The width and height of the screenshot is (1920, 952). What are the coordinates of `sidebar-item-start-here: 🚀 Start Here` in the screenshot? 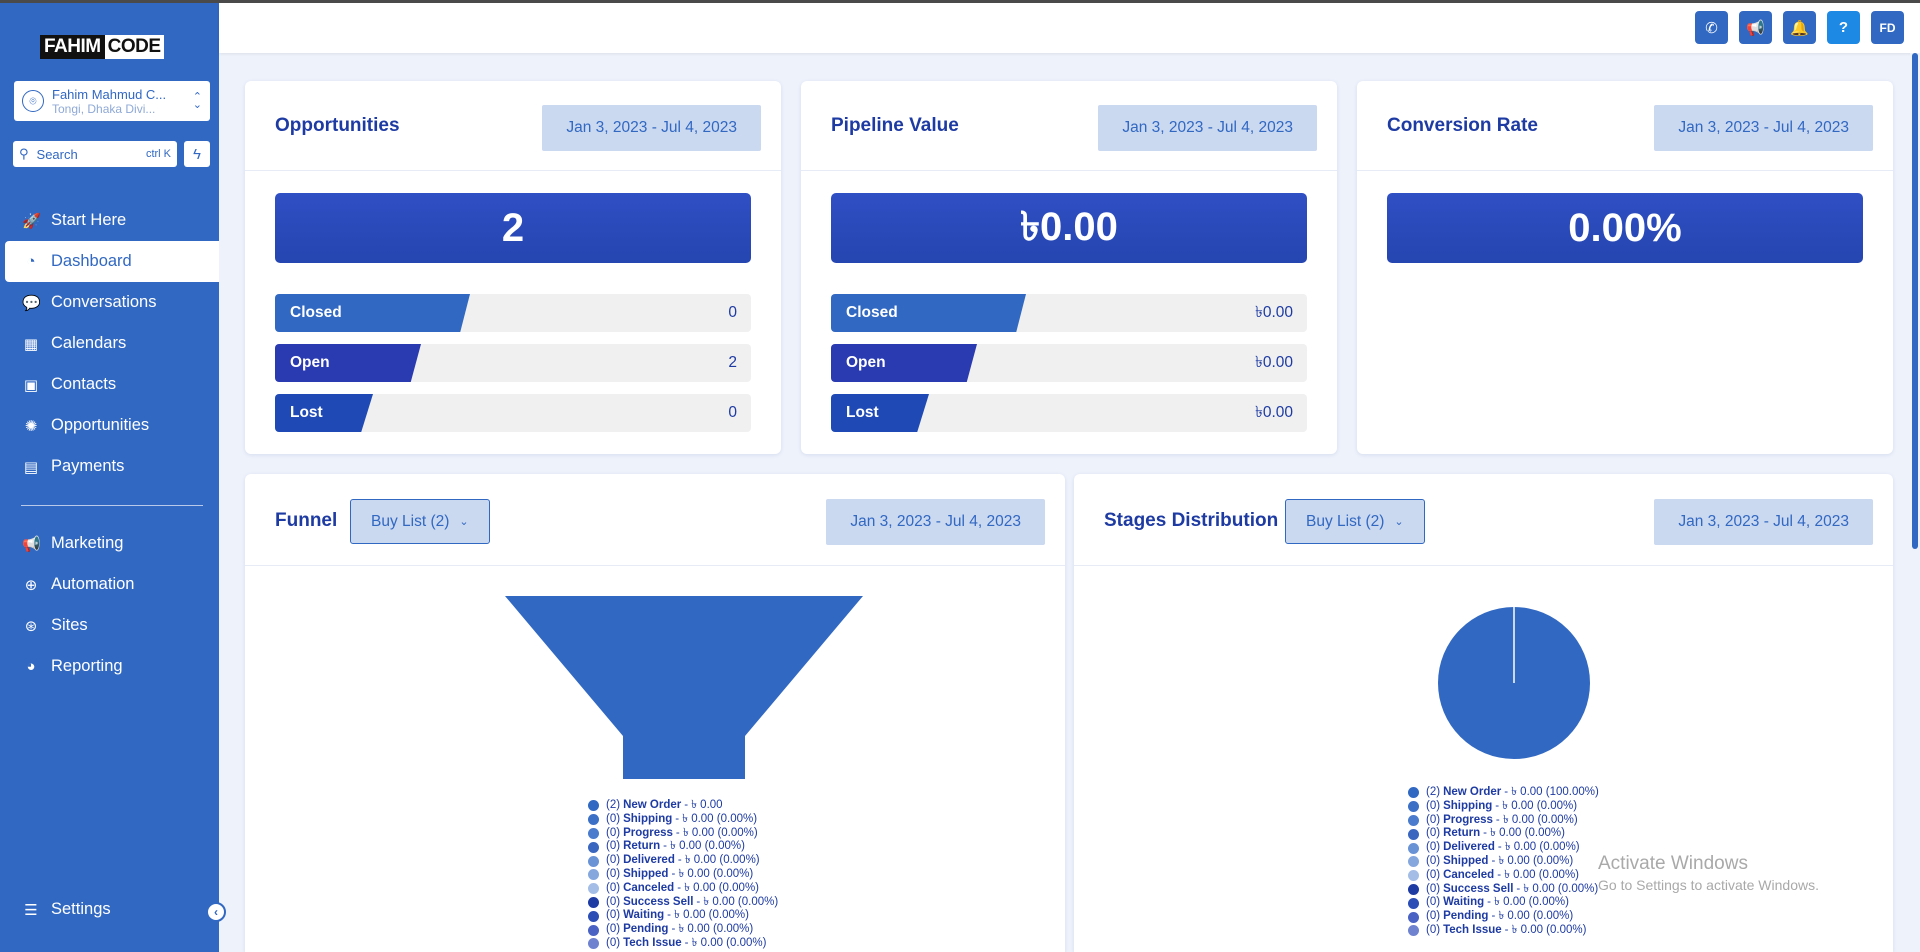 It's located at (109, 220).